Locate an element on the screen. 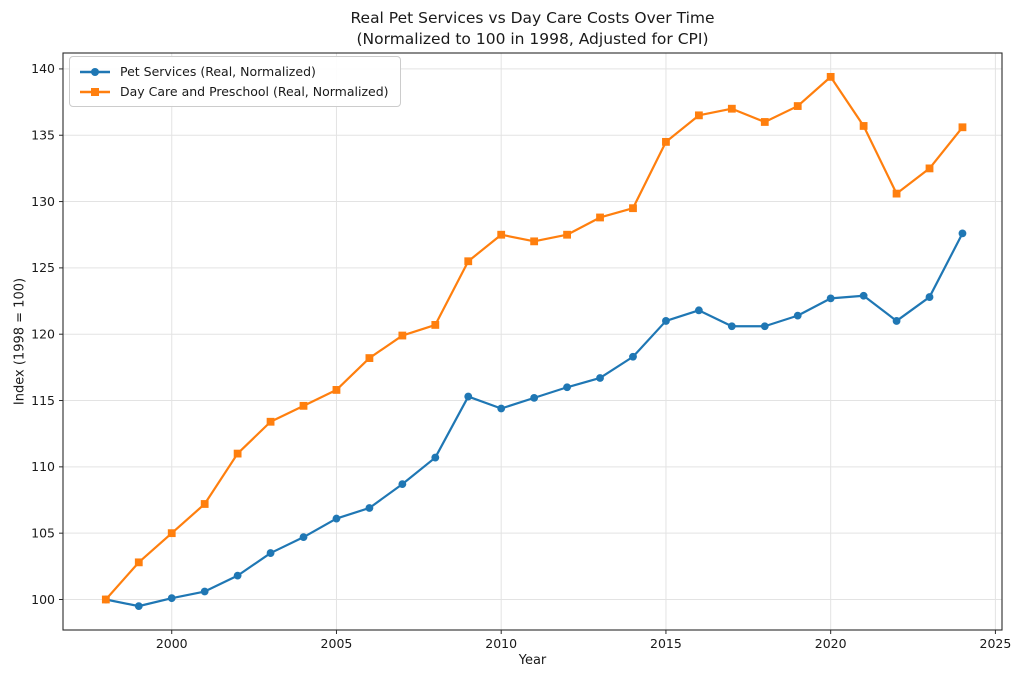 The image size is (1024, 683). y-tick-label: 100 is located at coordinates (43, 599).